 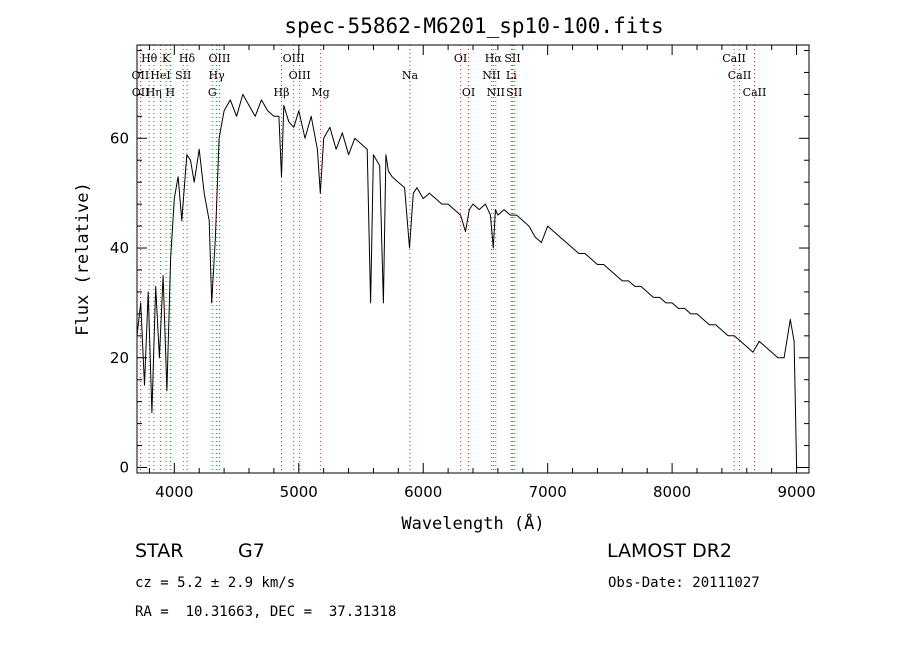 What do you see at coordinates (166, 58) in the screenshot?
I see `spectral-line-label: K` at bounding box center [166, 58].